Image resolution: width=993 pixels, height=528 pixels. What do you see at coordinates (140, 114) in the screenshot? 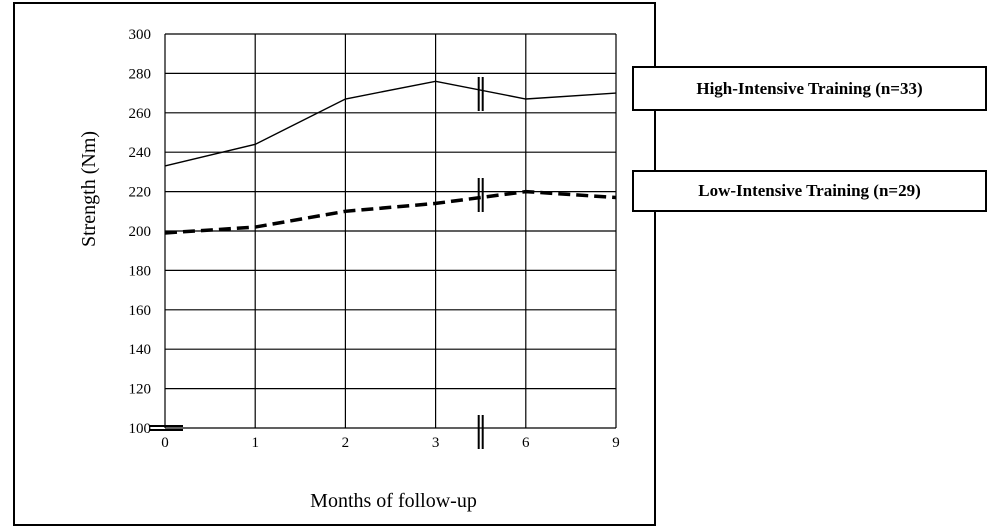
I see `y-tick-label: 260` at bounding box center [140, 114].